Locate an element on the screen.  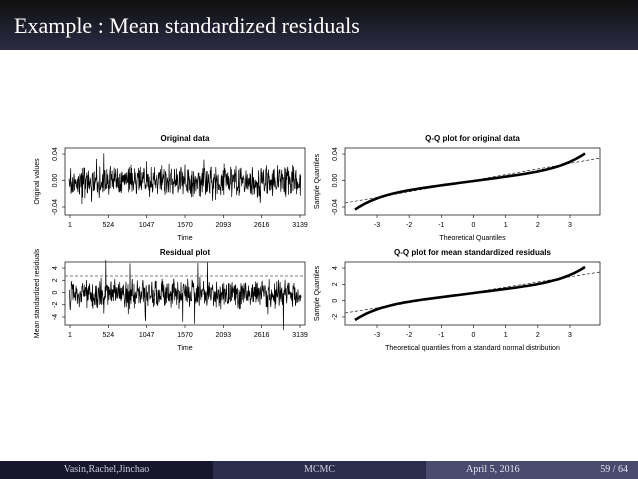
y-axis-label: Original values is located at coordinates (37, 181).